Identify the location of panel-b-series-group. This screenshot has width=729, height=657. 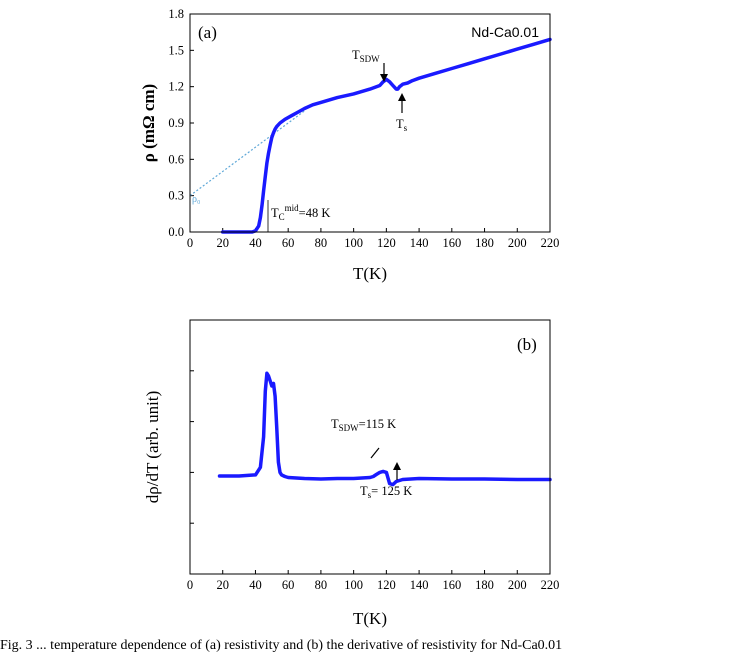
(384, 429).